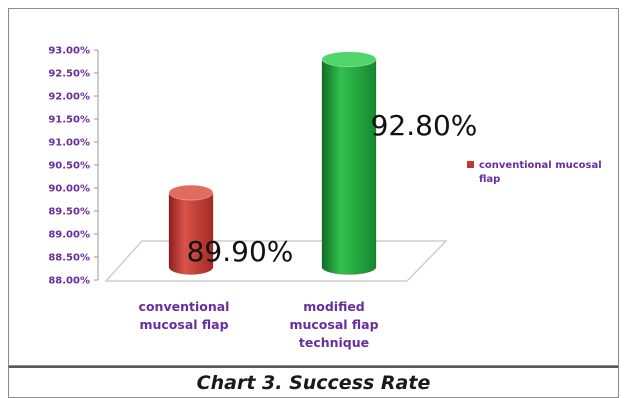 The height and width of the screenshot is (398, 627). I want to click on y-tick-label: 93.00%, so click(69, 51).